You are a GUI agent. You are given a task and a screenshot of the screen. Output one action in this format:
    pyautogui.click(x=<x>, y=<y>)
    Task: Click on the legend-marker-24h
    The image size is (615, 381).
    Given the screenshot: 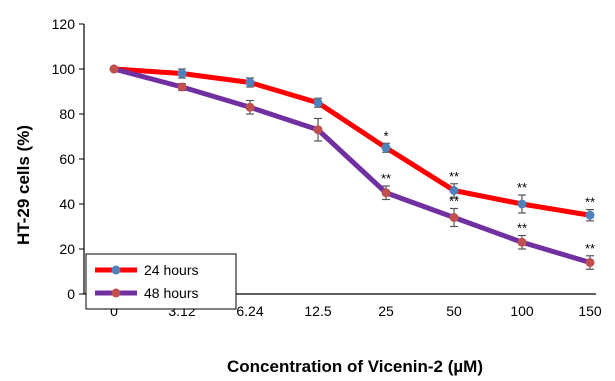 What is the action you would take?
    pyautogui.click(x=116, y=270)
    